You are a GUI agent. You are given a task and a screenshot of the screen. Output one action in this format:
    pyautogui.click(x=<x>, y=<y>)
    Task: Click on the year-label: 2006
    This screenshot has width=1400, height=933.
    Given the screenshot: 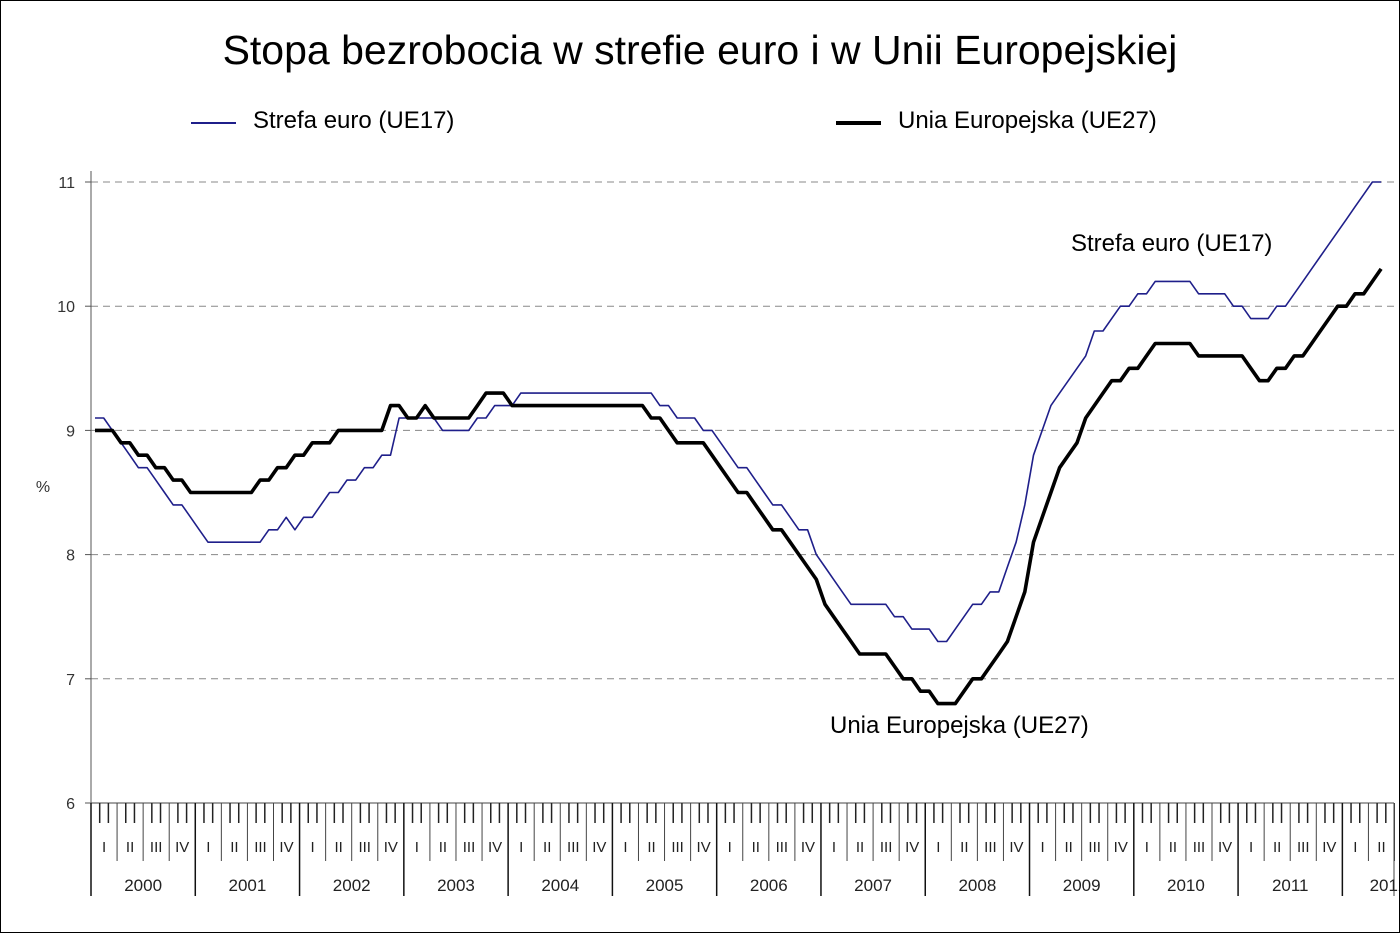 What is the action you would take?
    pyautogui.click(x=769, y=885)
    